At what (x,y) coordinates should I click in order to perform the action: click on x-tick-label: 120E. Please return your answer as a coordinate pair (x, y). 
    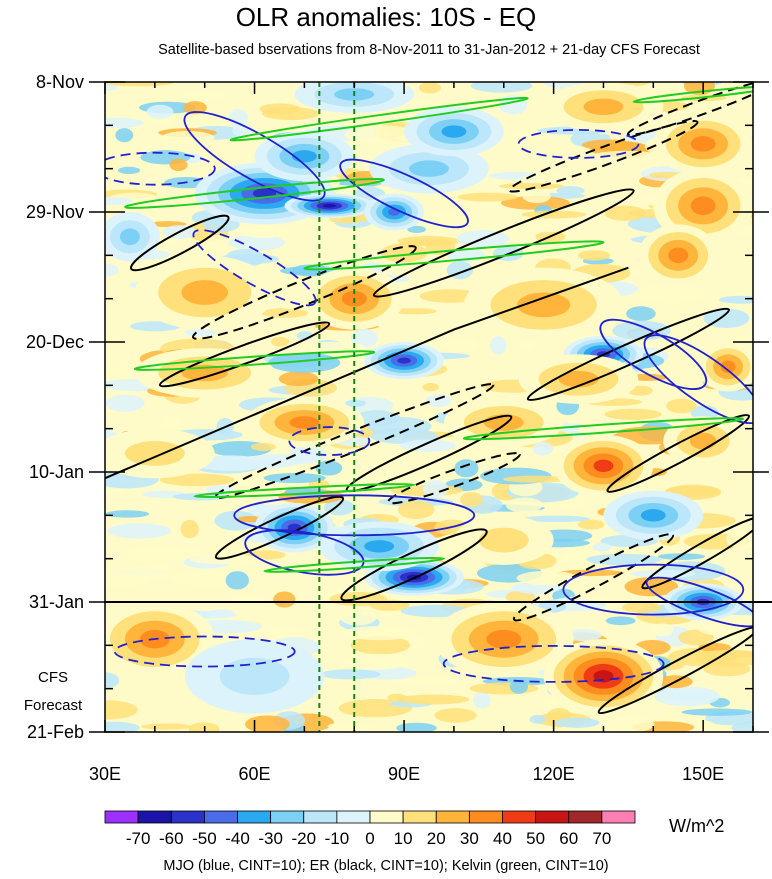
    Looking at the image, I should click on (554, 774).